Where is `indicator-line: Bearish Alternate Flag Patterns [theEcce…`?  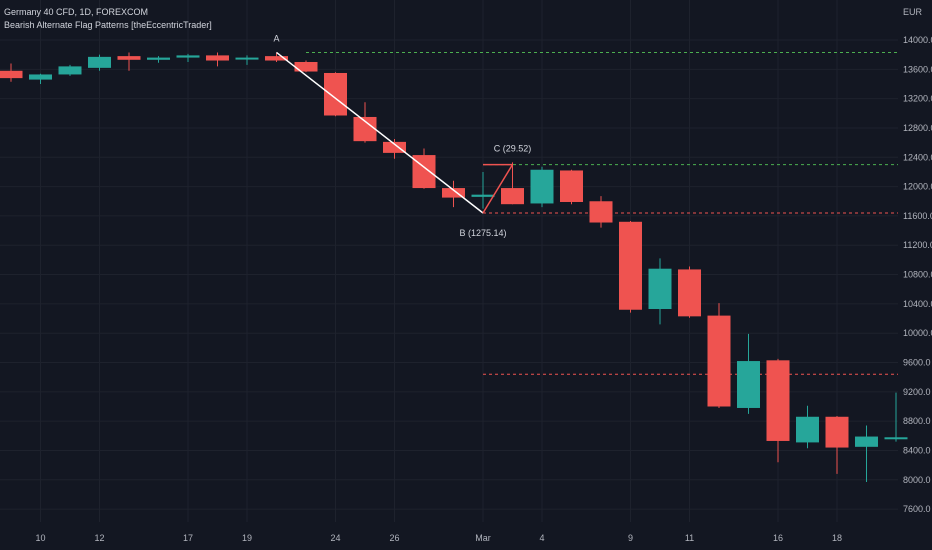
indicator-line: Bearish Alternate Flag Patterns [theEcce… is located at coordinates (108, 25).